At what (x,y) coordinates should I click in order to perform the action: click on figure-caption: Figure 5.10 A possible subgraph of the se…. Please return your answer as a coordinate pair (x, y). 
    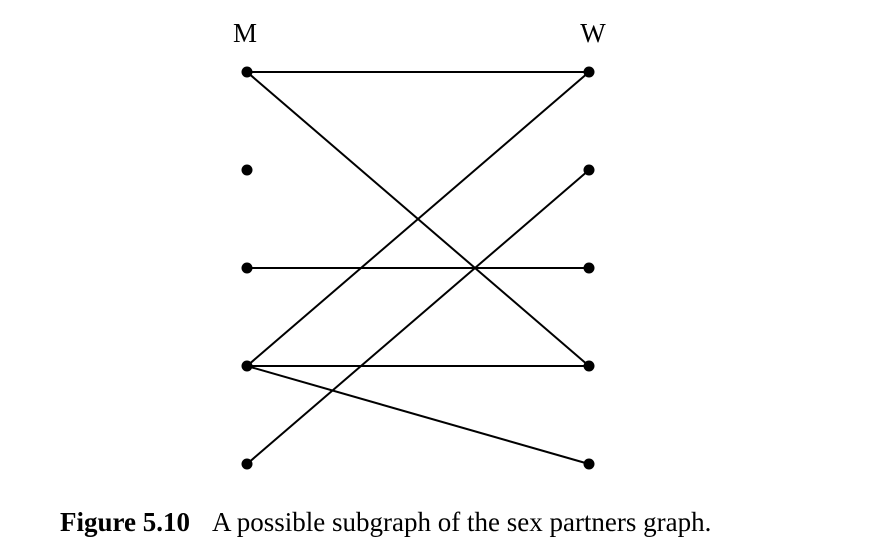
    Looking at the image, I should click on (385, 522).